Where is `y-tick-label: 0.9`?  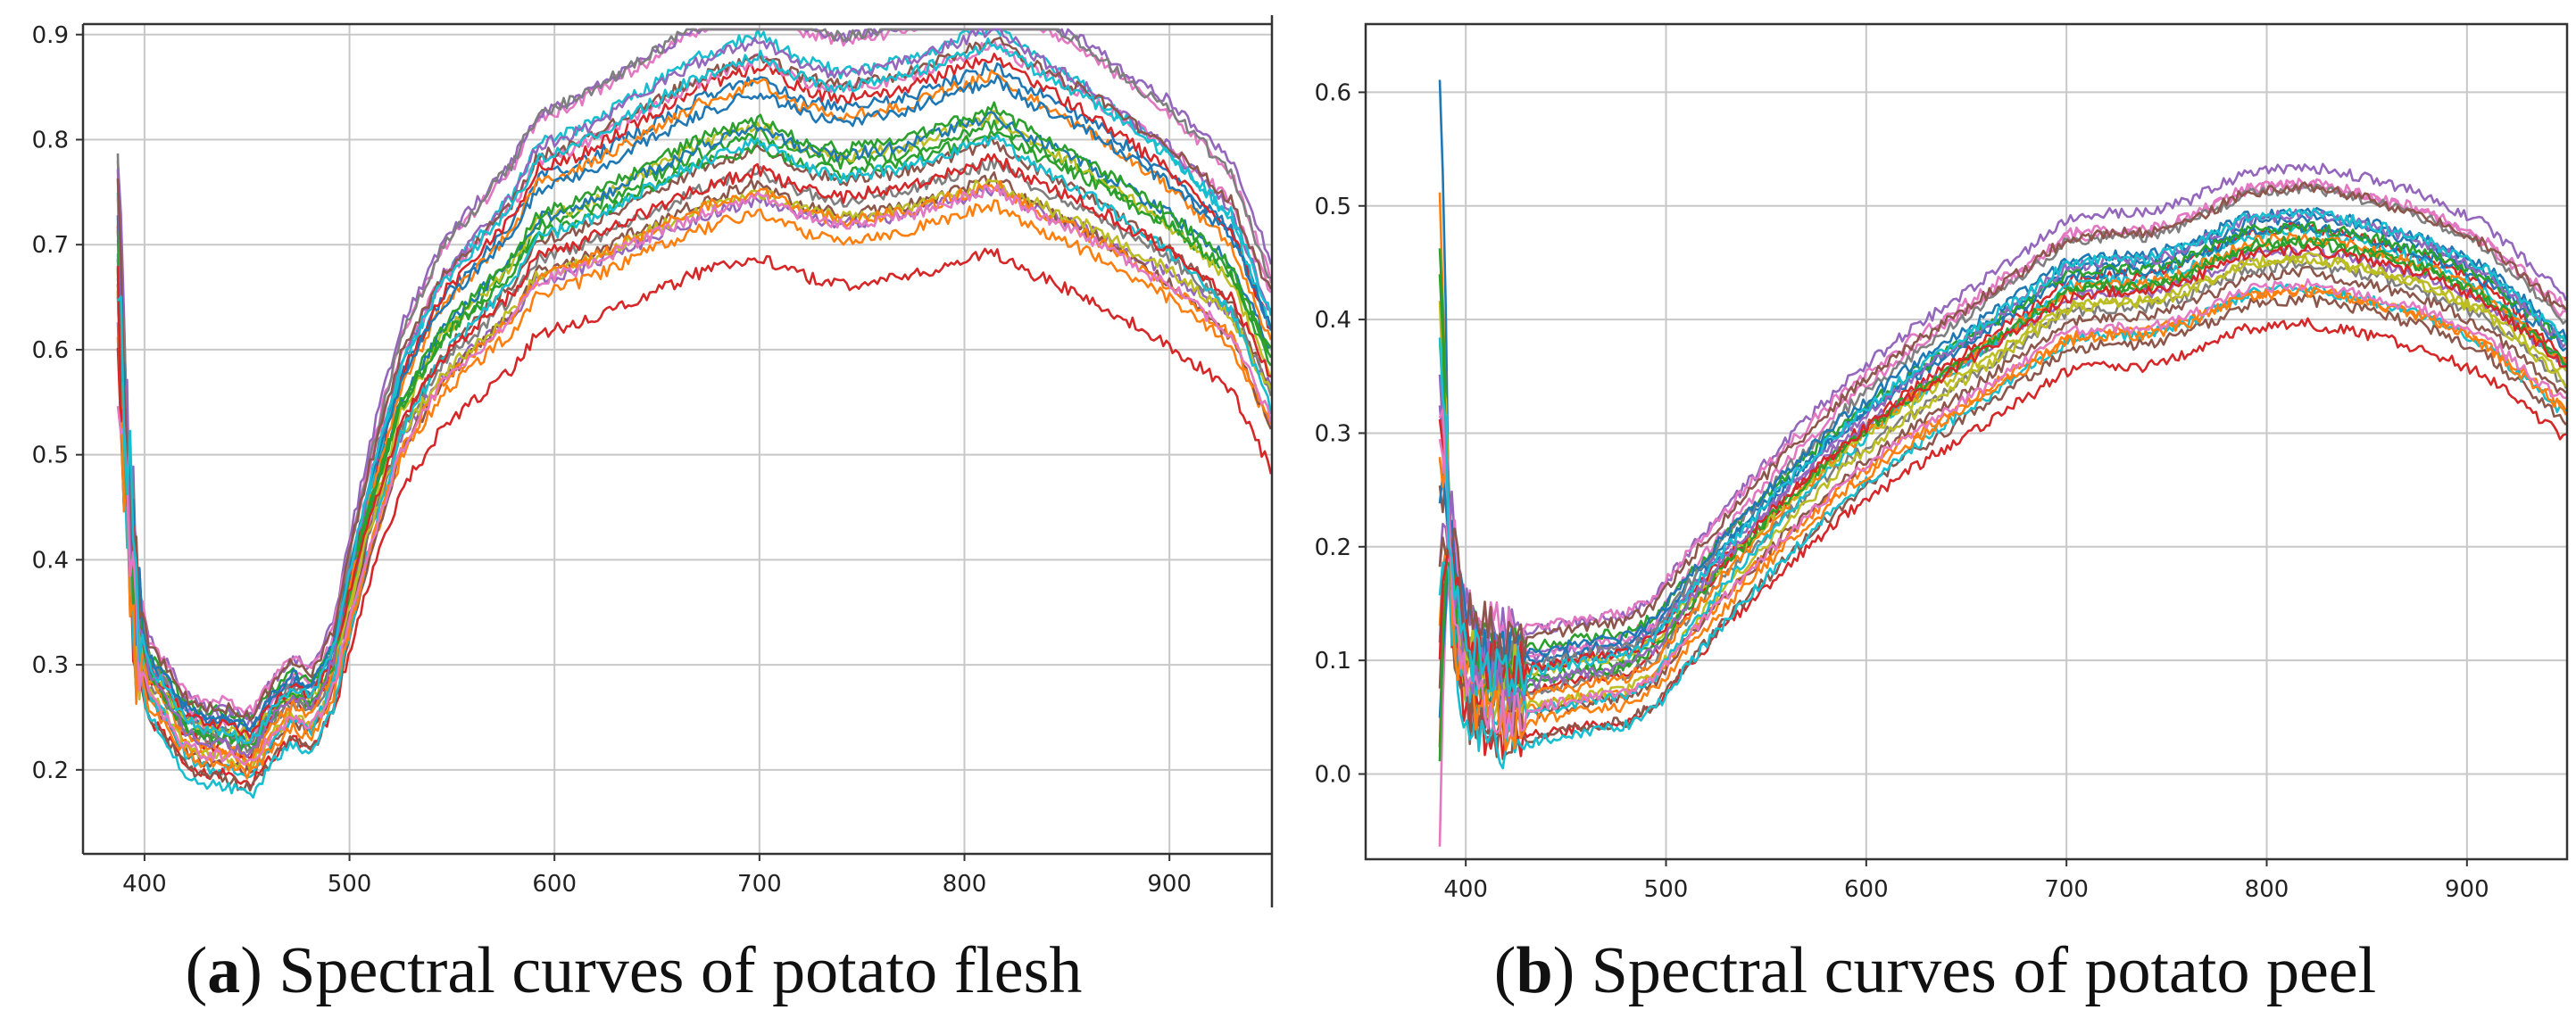
y-tick-label: 0.9 is located at coordinates (50, 36).